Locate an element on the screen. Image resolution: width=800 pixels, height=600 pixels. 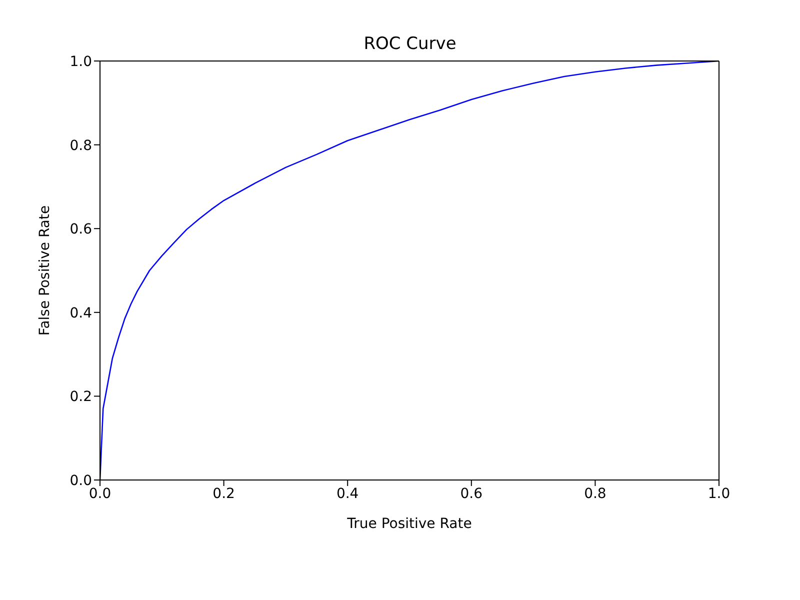
y-tick-label: 0.4 is located at coordinates (81, 313).